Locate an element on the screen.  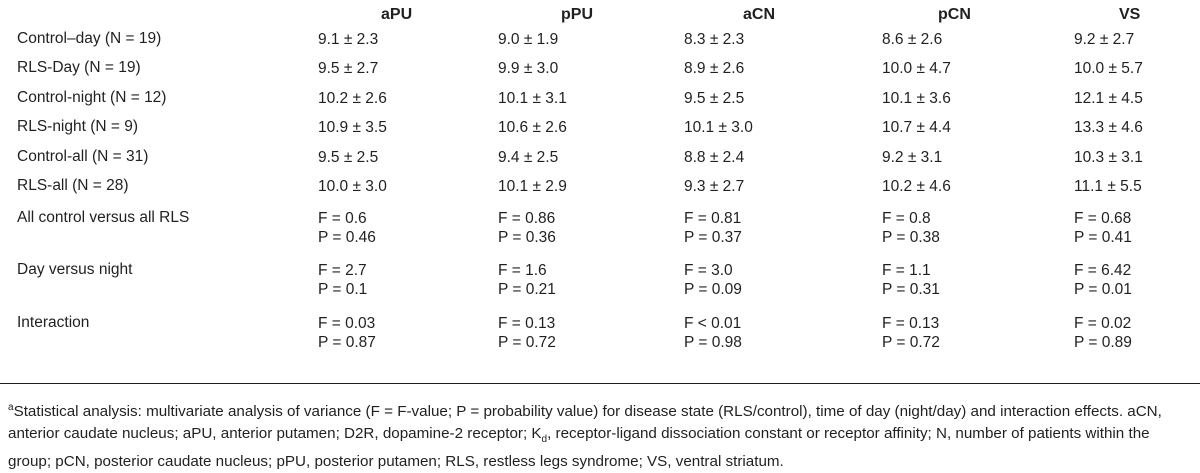
p-value: P = 0.41 is located at coordinates (1103, 237).